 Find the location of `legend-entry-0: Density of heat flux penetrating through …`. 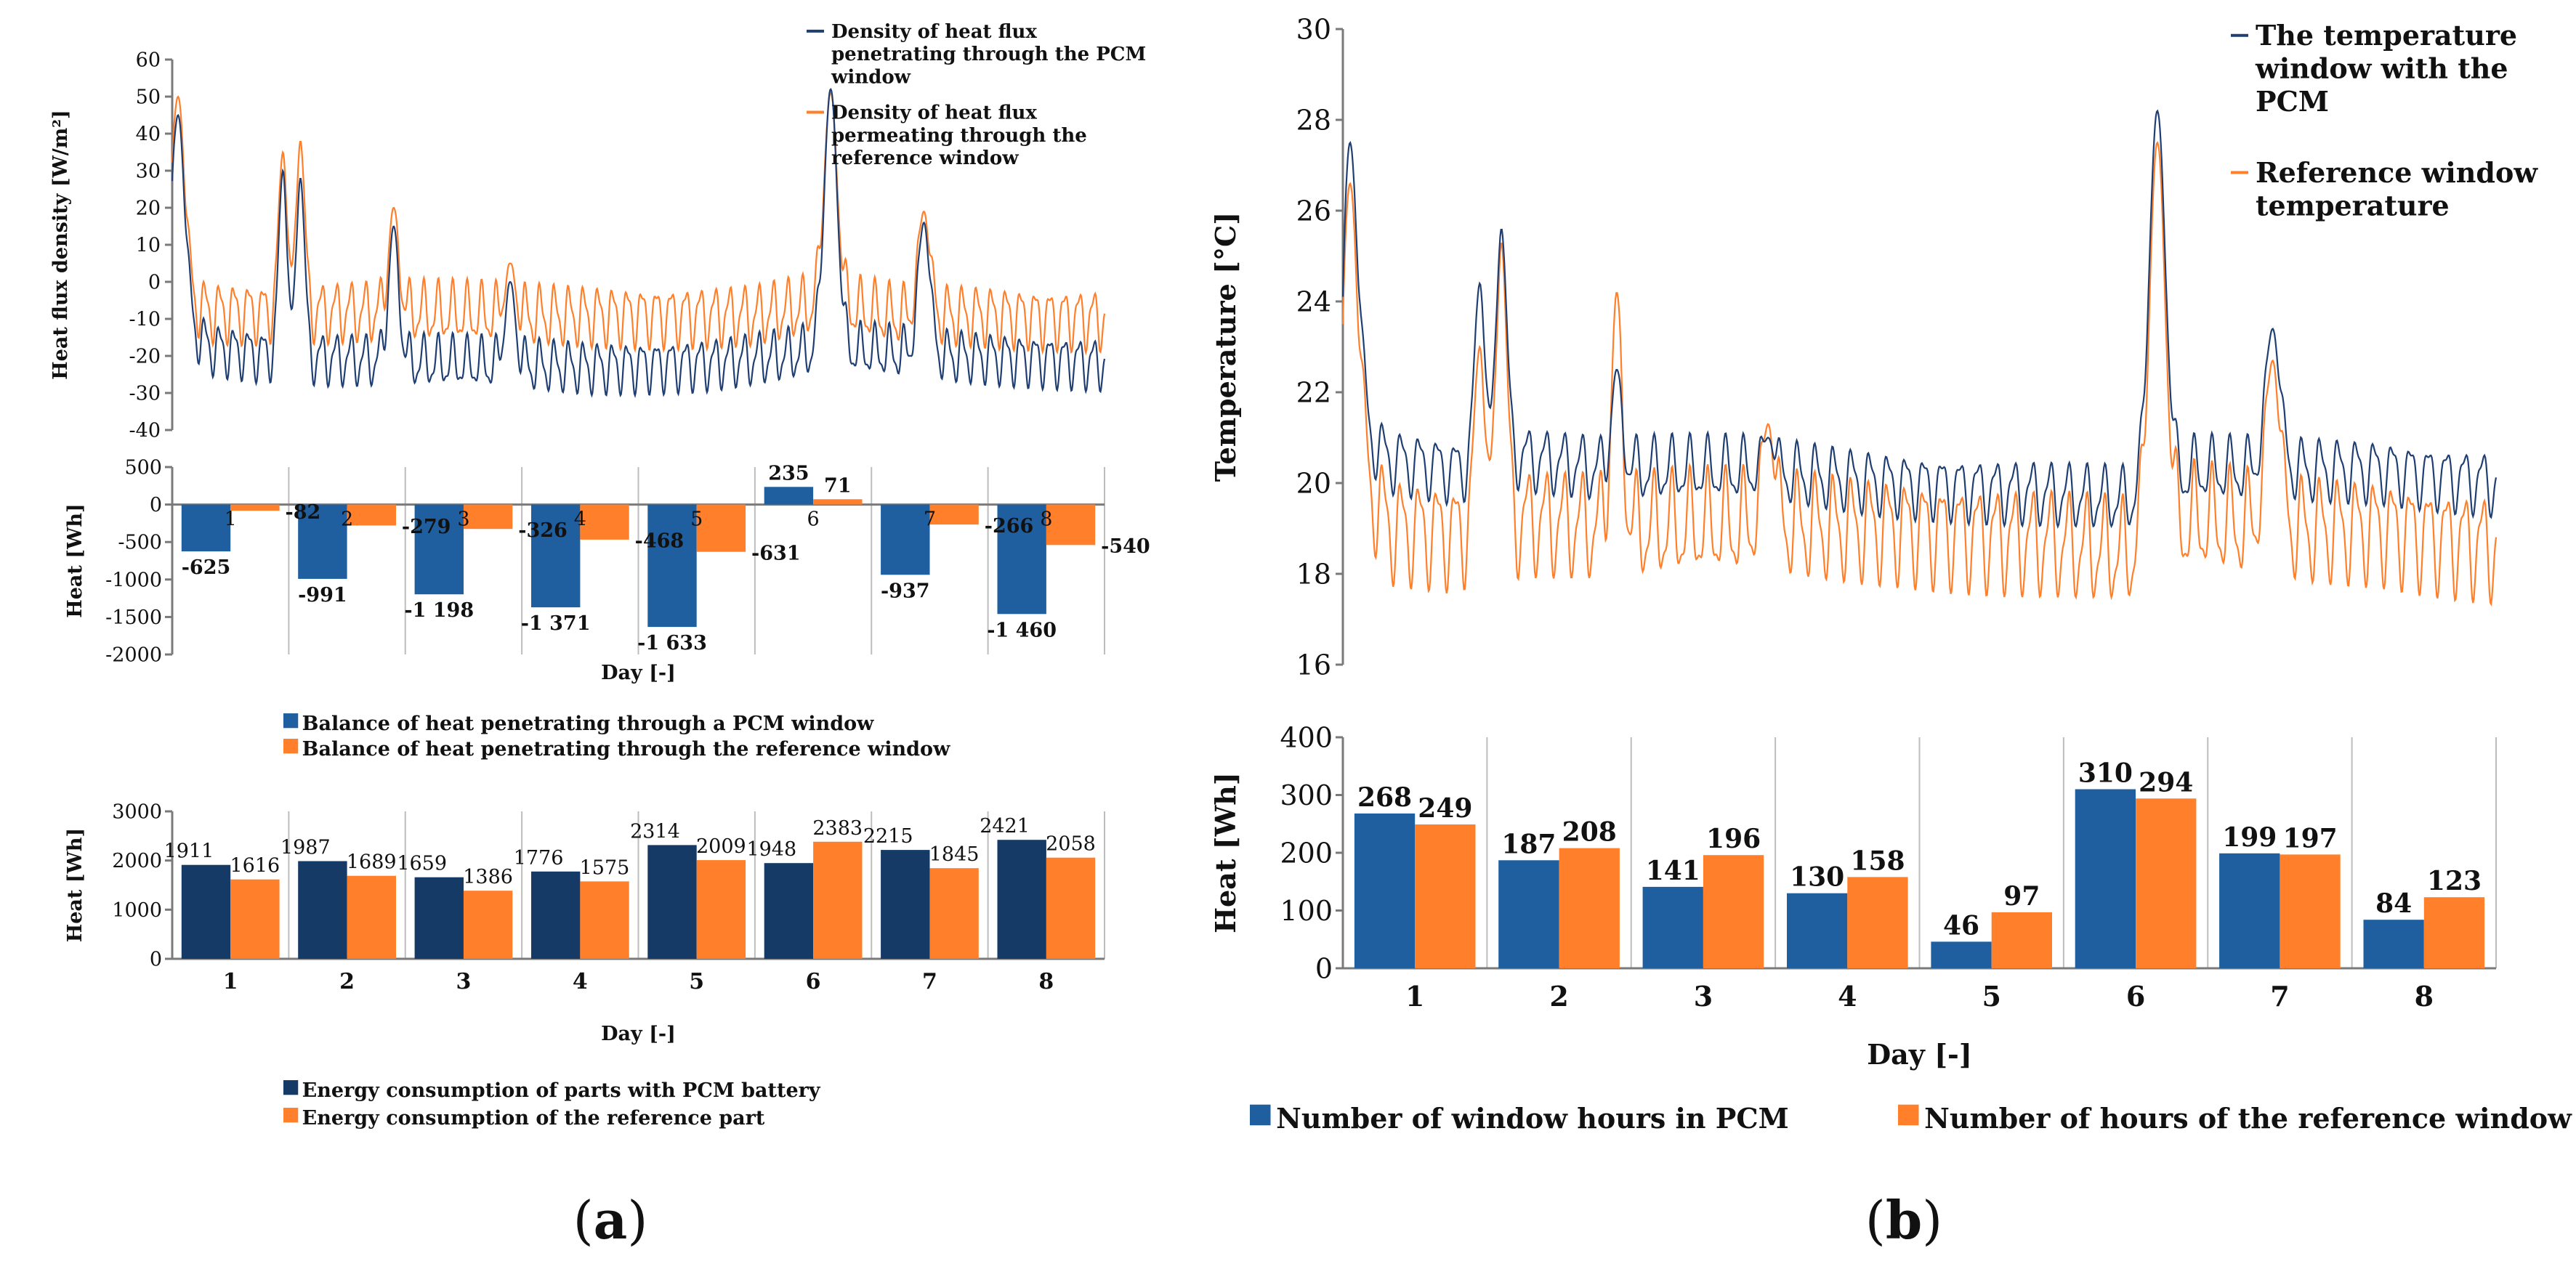

legend-entry-0: Density of heat flux penetrating through … is located at coordinates (989, 54).